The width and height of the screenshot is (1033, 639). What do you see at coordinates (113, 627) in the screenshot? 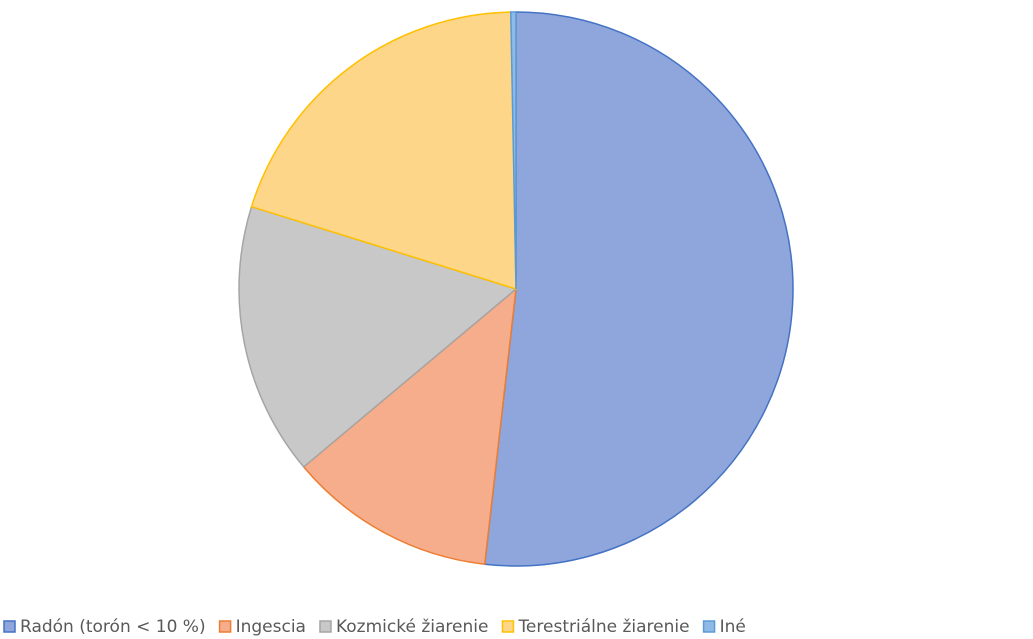
I see `legend-label: Radón (torón < 10 %)` at bounding box center [113, 627].